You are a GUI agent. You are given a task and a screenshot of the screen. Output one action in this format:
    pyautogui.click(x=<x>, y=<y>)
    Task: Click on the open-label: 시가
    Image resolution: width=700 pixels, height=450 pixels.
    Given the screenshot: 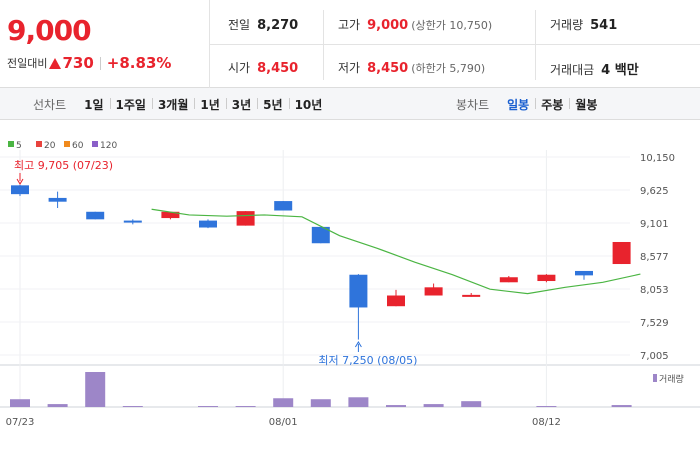 What is the action you would take?
    pyautogui.click(x=239, y=68)
    